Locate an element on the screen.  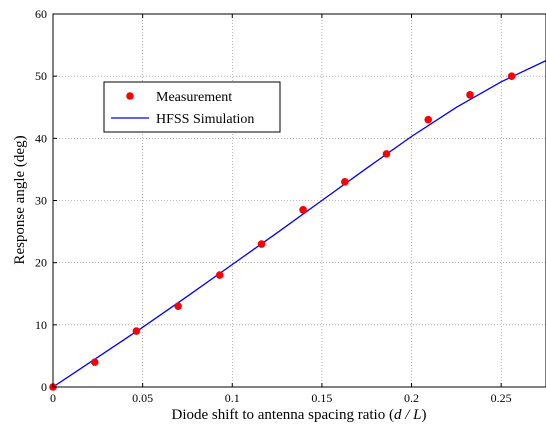
x-tick-label: 0.05 is located at coordinates (142, 398).